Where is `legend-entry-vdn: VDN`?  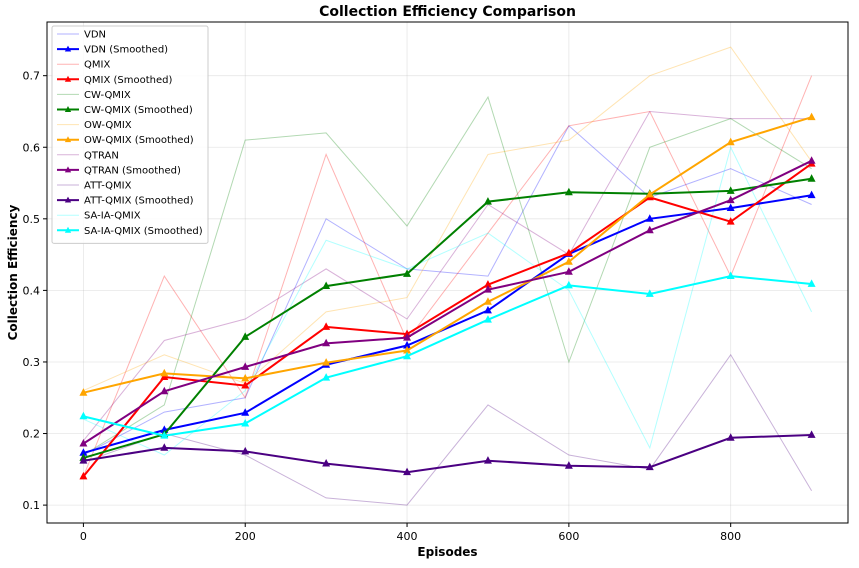 legend-entry-vdn: VDN is located at coordinates (81, 35).